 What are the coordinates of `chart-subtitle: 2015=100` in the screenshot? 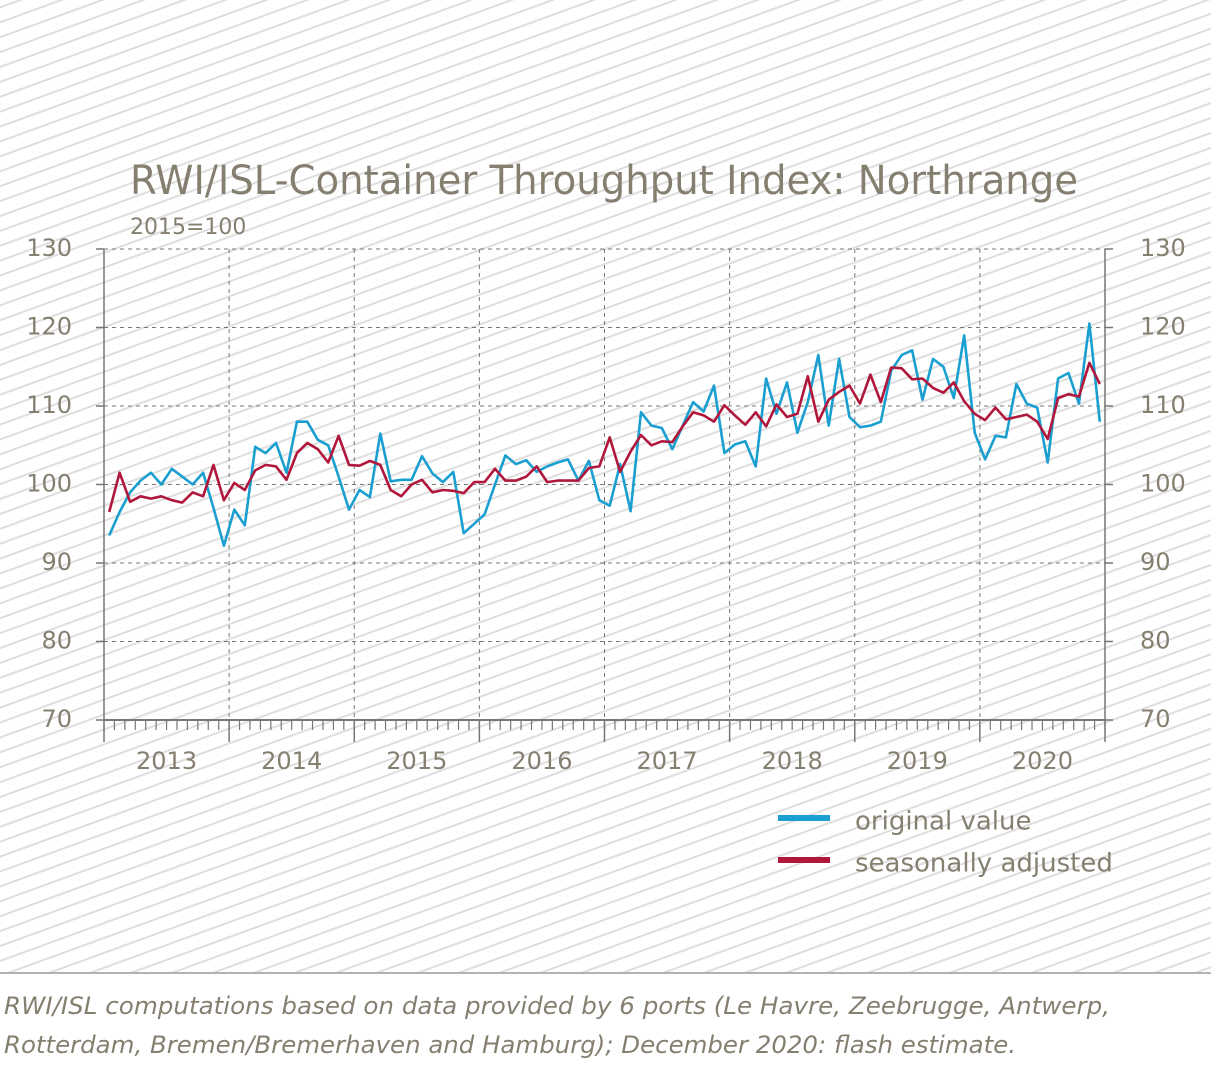 It's located at (188, 227).